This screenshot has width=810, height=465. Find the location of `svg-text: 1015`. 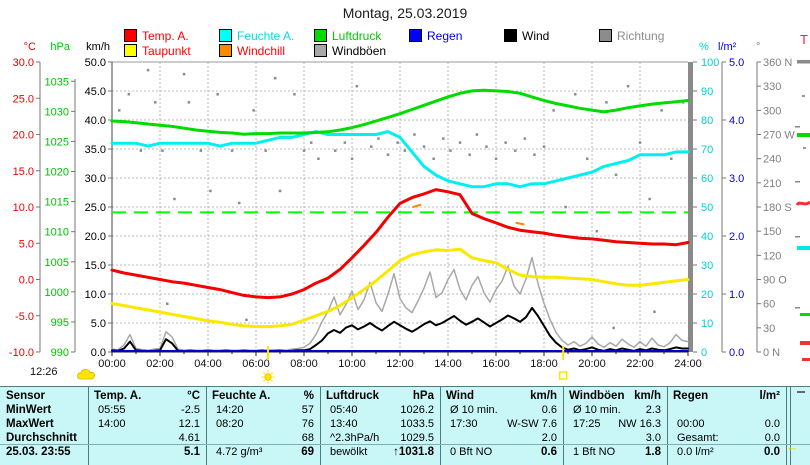

svg-text: 1015 is located at coordinates (57, 203).